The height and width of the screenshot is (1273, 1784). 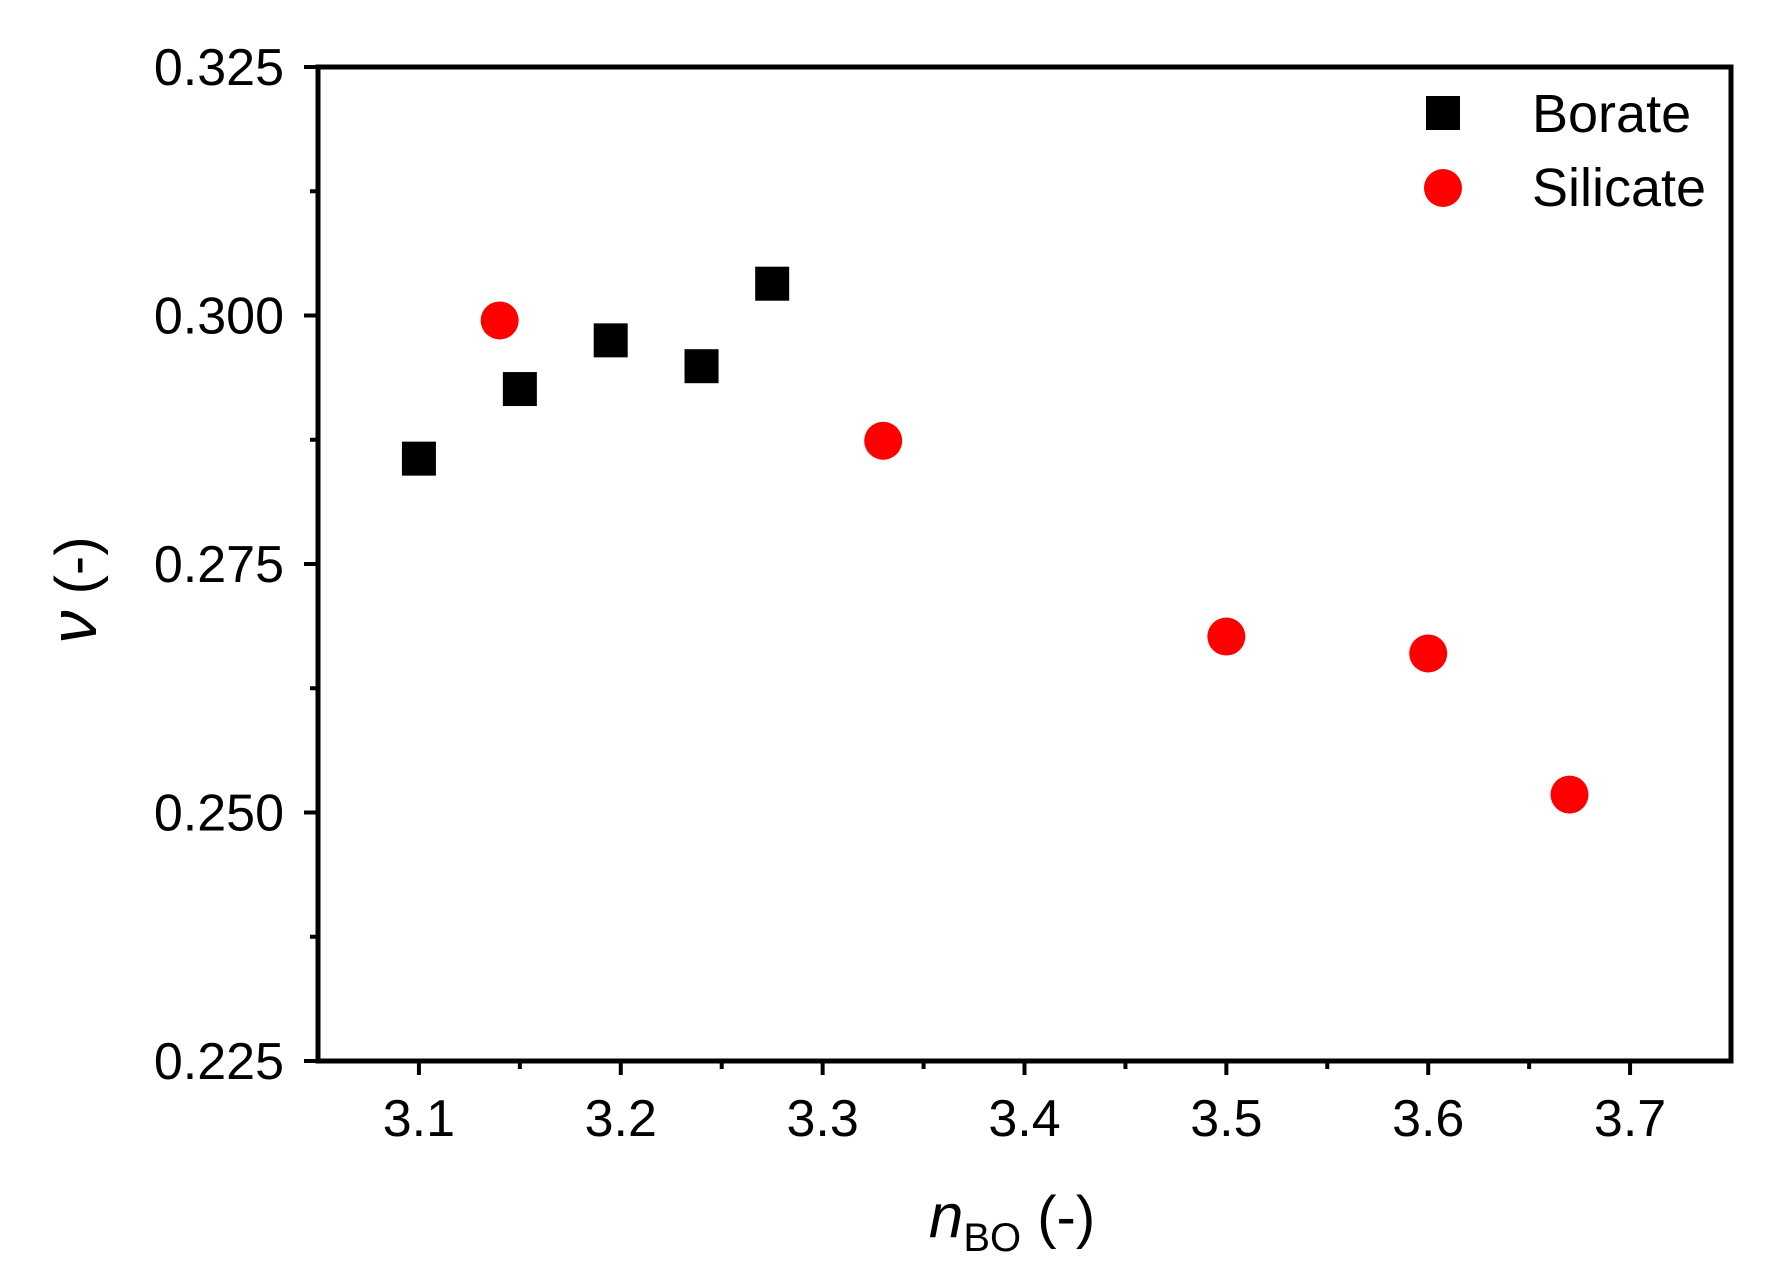 I want to click on y-tick-label: 0.325, so click(x=219, y=68).